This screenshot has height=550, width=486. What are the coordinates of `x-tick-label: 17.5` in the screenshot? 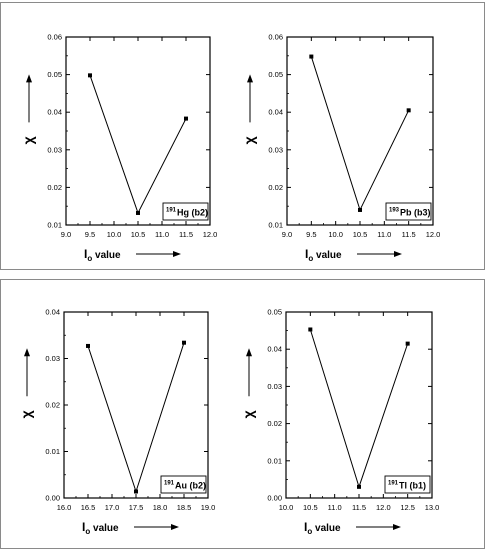 It's located at (136, 507).